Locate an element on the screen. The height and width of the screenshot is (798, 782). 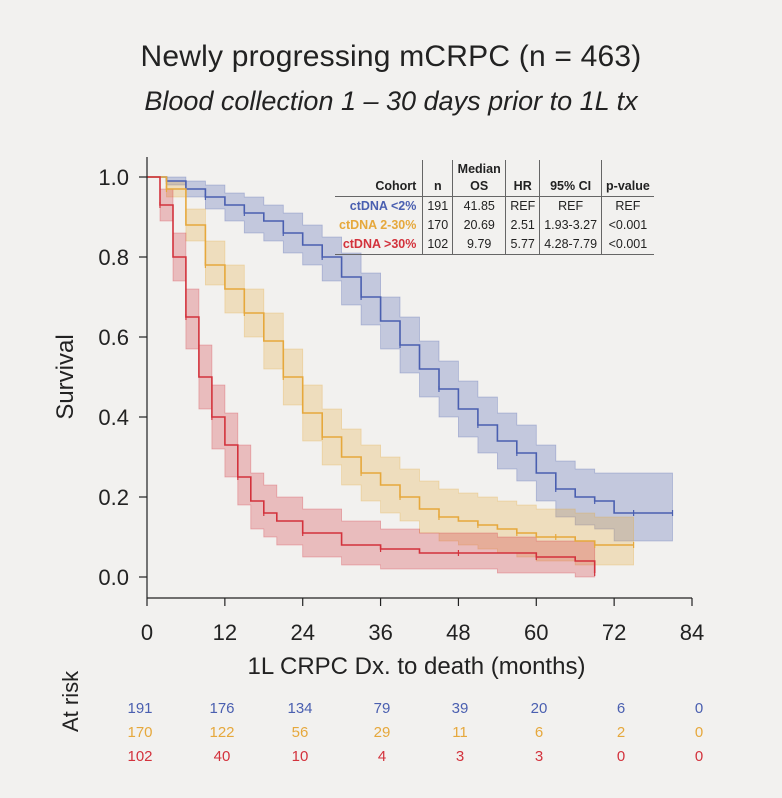
at-risk-count: 10 is located at coordinates (300, 756).